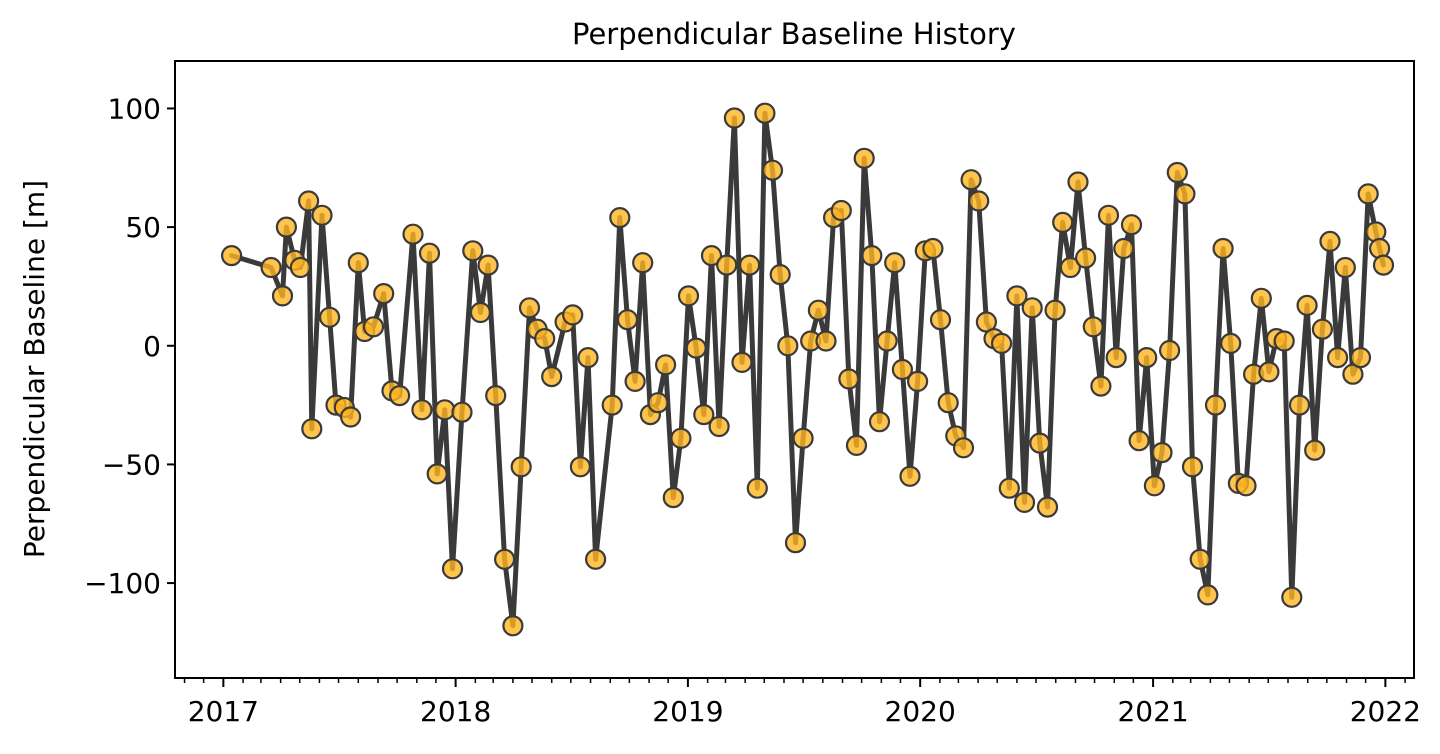 The height and width of the screenshot is (754, 1440). What do you see at coordinates (920, 711) in the screenshot?
I see `x-tick-label: 2020` at bounding box center [920, 711].